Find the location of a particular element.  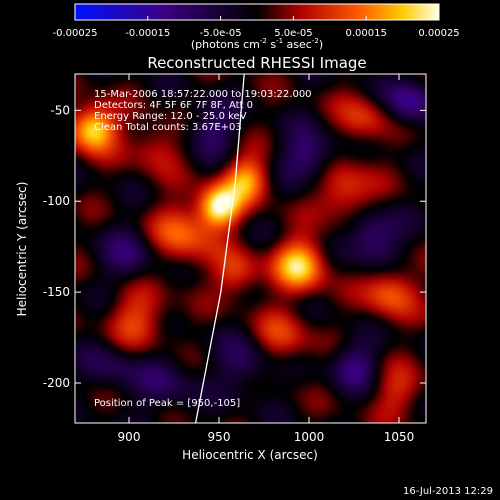

colorbar-tick-label: -0.00015 is located at coordinates (147, 33).